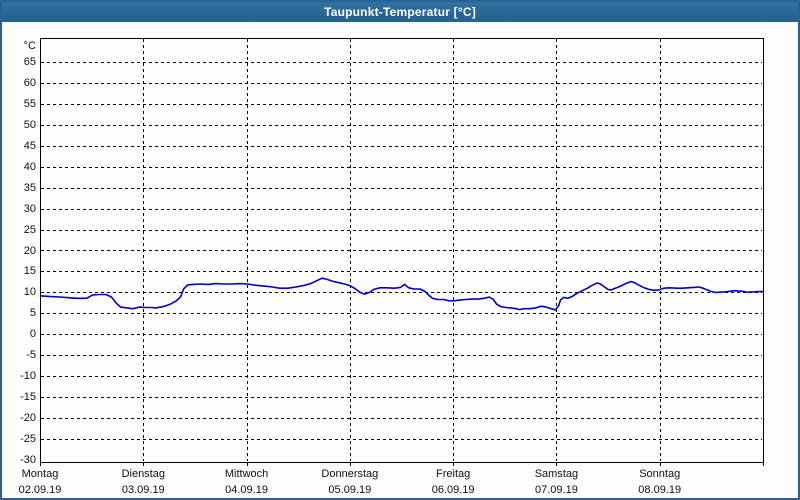 The width and height of the screenshot is (800, 500). What do you see at coordinates (31, 355) in the screenshot?
I see `y-tick-label: -5` at bounding box center [31, 355].